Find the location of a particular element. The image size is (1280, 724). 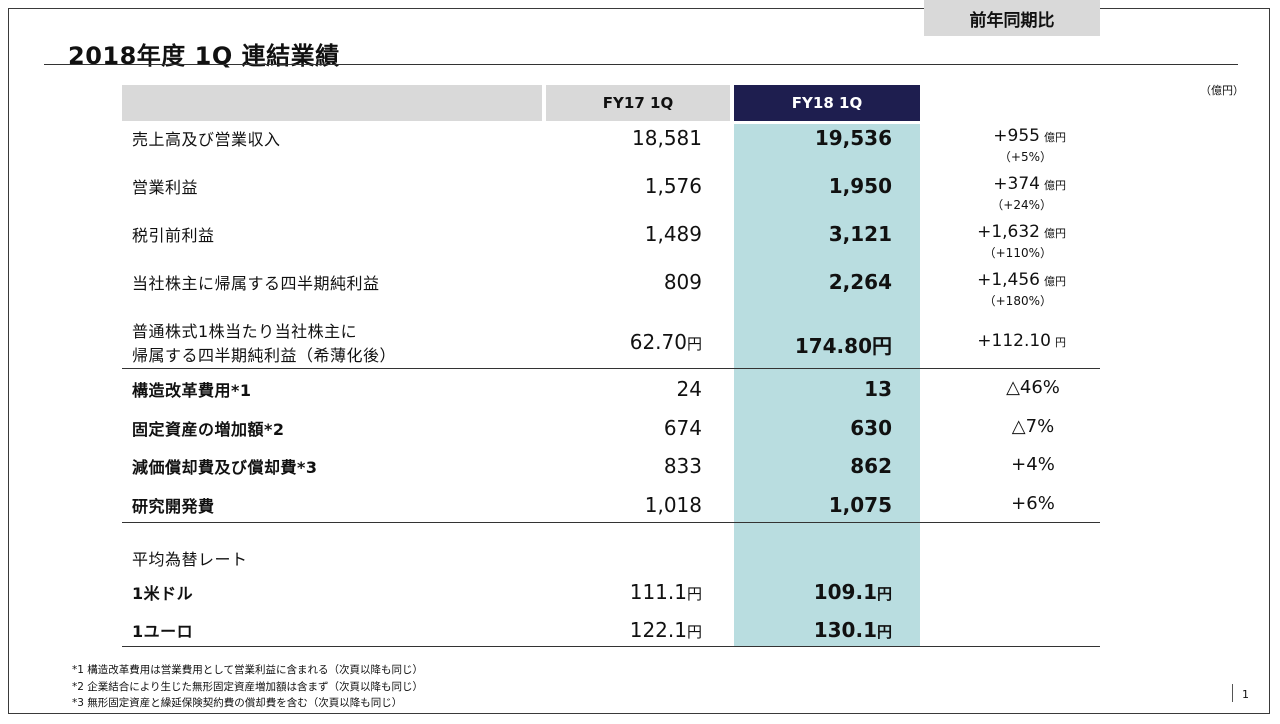

fy17-value: 833 is located at coordinates (682, 466).